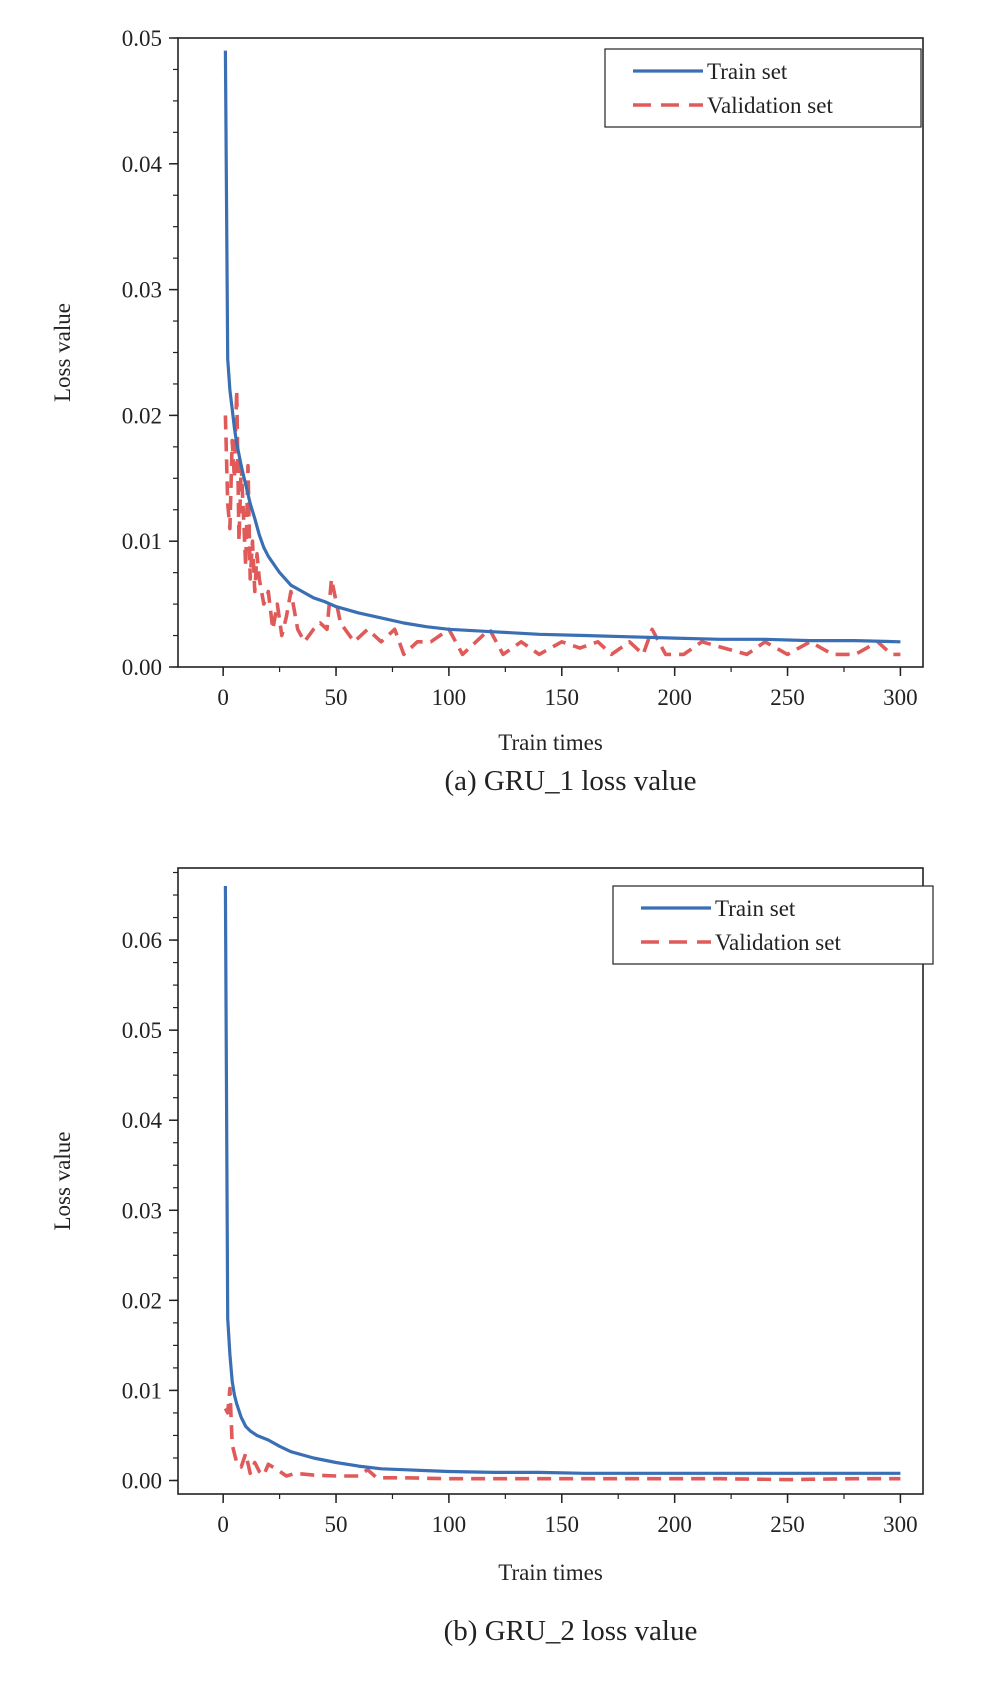 Image resolution: width=983 pixels, height=1684 pixels. What do you see at coordinates (571, 1631) in the screenshot?
I see `chart-caption: (b) GRU_2 loss value` at bounding box center [571, 1631].